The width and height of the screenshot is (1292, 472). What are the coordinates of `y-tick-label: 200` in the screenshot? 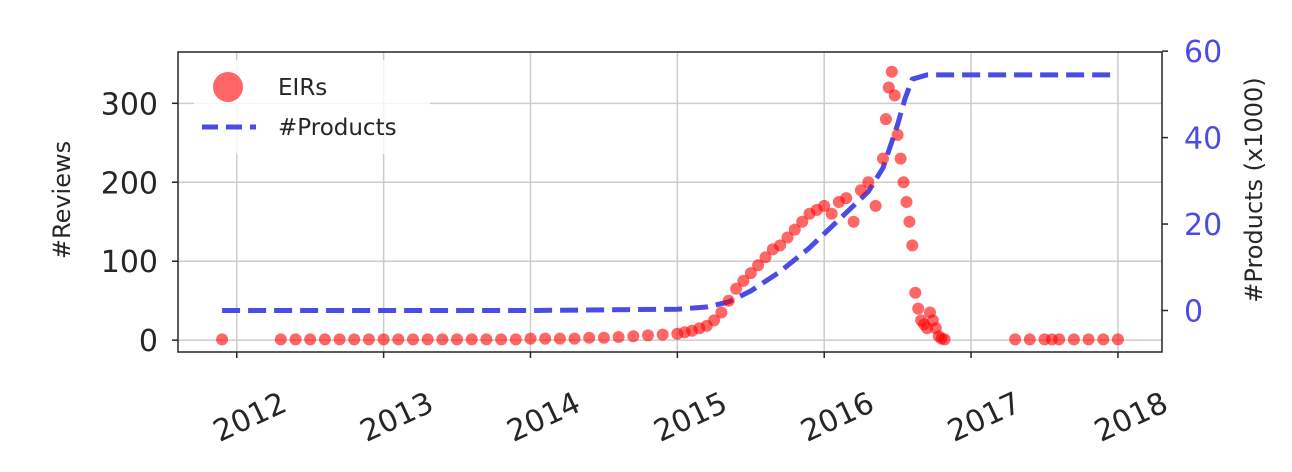 It's located at (129, 183).